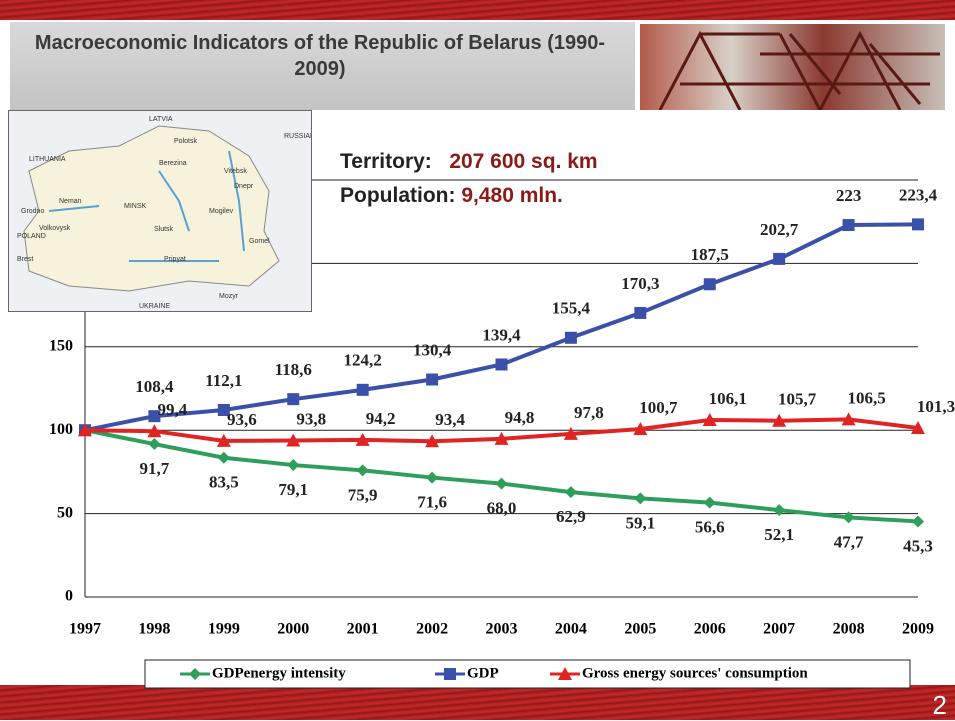  I want to click on legend-label: GDP, so click(483, 673).